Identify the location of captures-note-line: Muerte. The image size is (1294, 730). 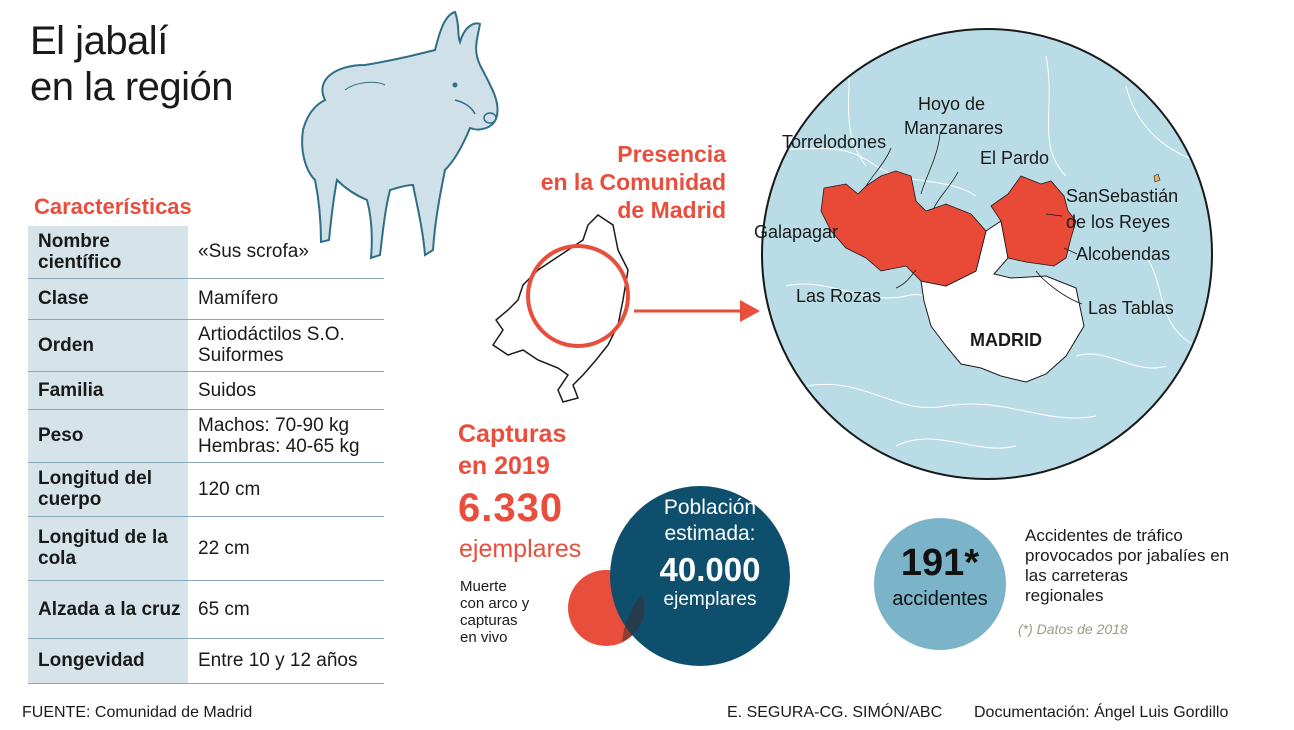
(483, 586).